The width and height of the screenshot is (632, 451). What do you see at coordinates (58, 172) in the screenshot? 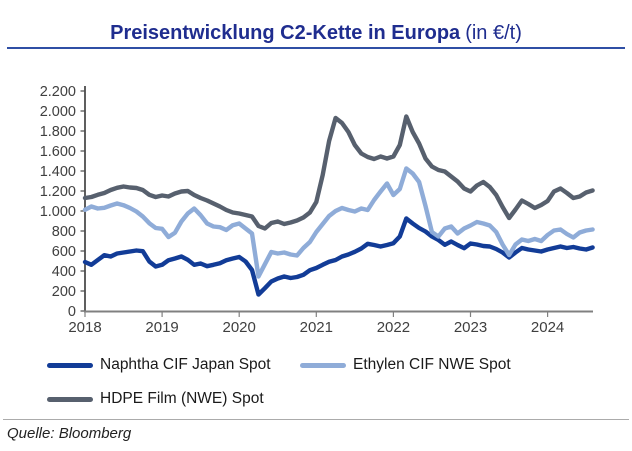
I see `y-tick-label: 1.400` at bounding box center [58, 172].